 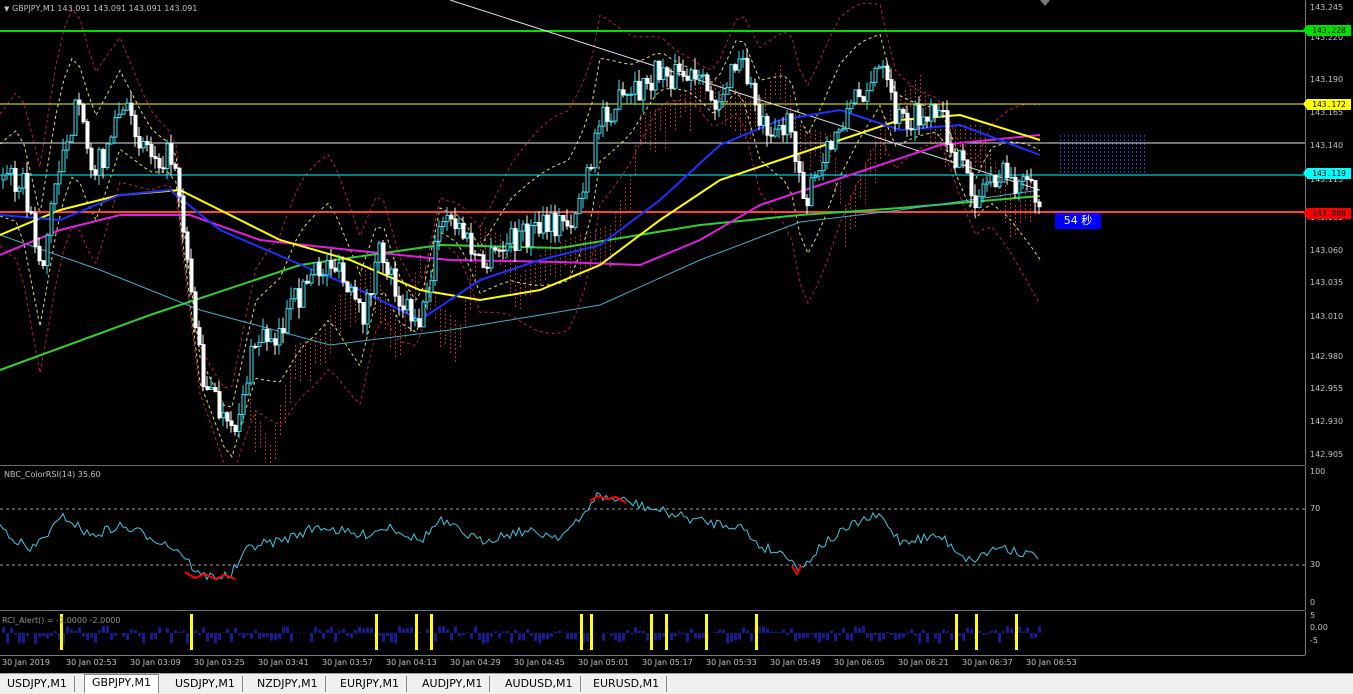 What do you see at coordinates (288, 684) in the screenshot?
I see `symbol-tab: NZDJPY,M1` at bounding box center [288, 684].